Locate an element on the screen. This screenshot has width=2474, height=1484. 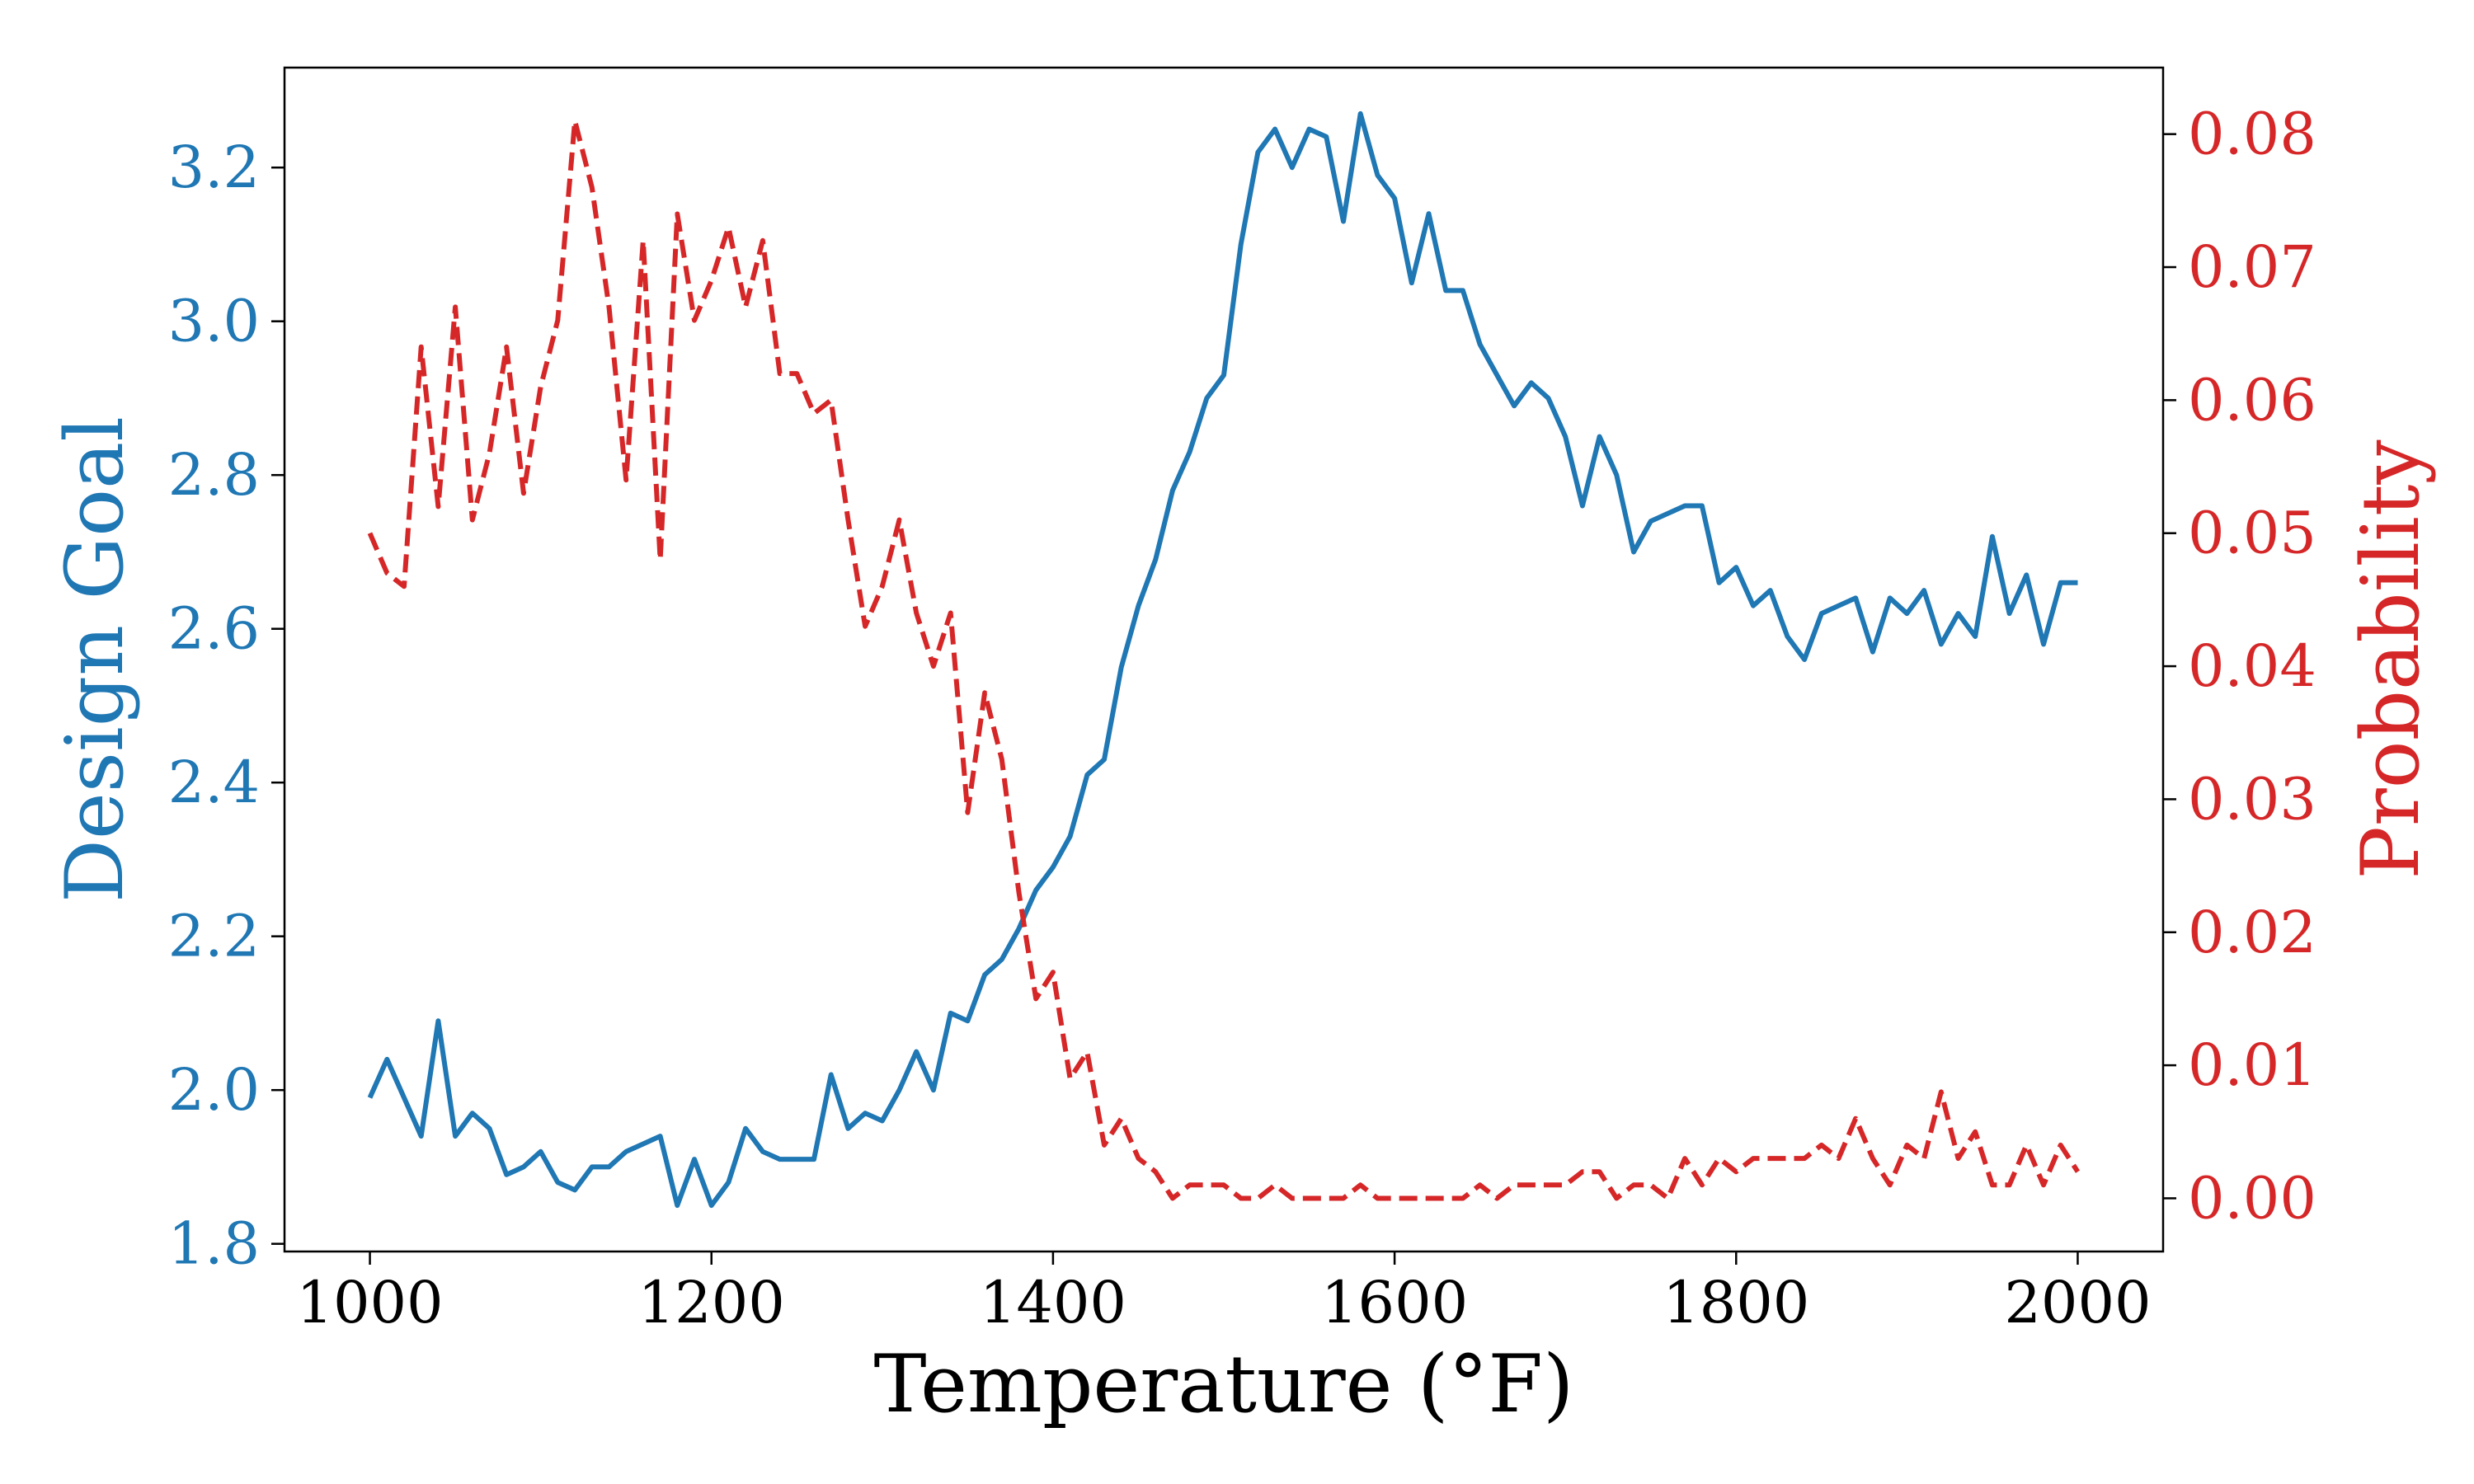
left-y-tick-label: 2.8 is located at coordinates (214, 475).